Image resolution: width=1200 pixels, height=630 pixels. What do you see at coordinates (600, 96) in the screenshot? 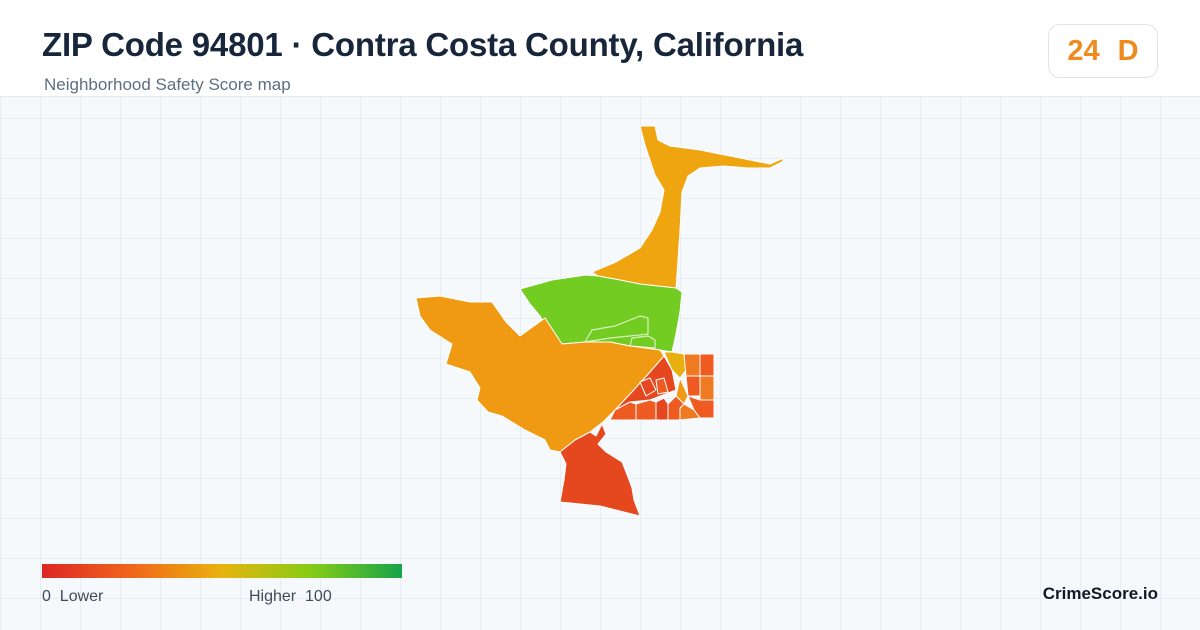
I see `header-divider` at bounding box center [600, 96].